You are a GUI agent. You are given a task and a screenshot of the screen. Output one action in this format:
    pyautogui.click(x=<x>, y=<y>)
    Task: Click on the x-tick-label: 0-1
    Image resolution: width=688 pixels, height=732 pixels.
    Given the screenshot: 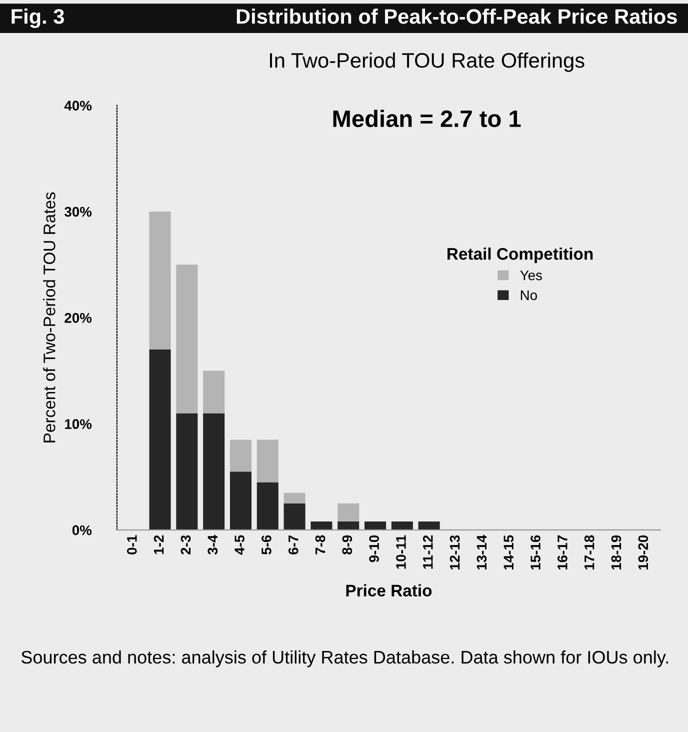 What is the action you would take?
    pyautogui.click(x=131, y=544)
    